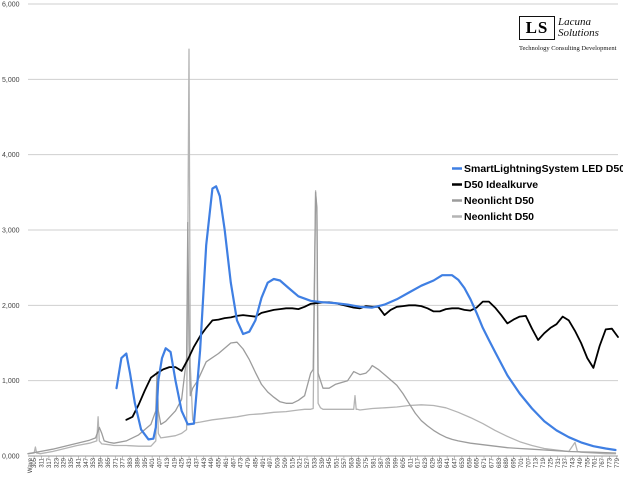 The height and width of the screenshot is (480, 623). I want to click on x-tick-label-4: 329, so click(65, 462).